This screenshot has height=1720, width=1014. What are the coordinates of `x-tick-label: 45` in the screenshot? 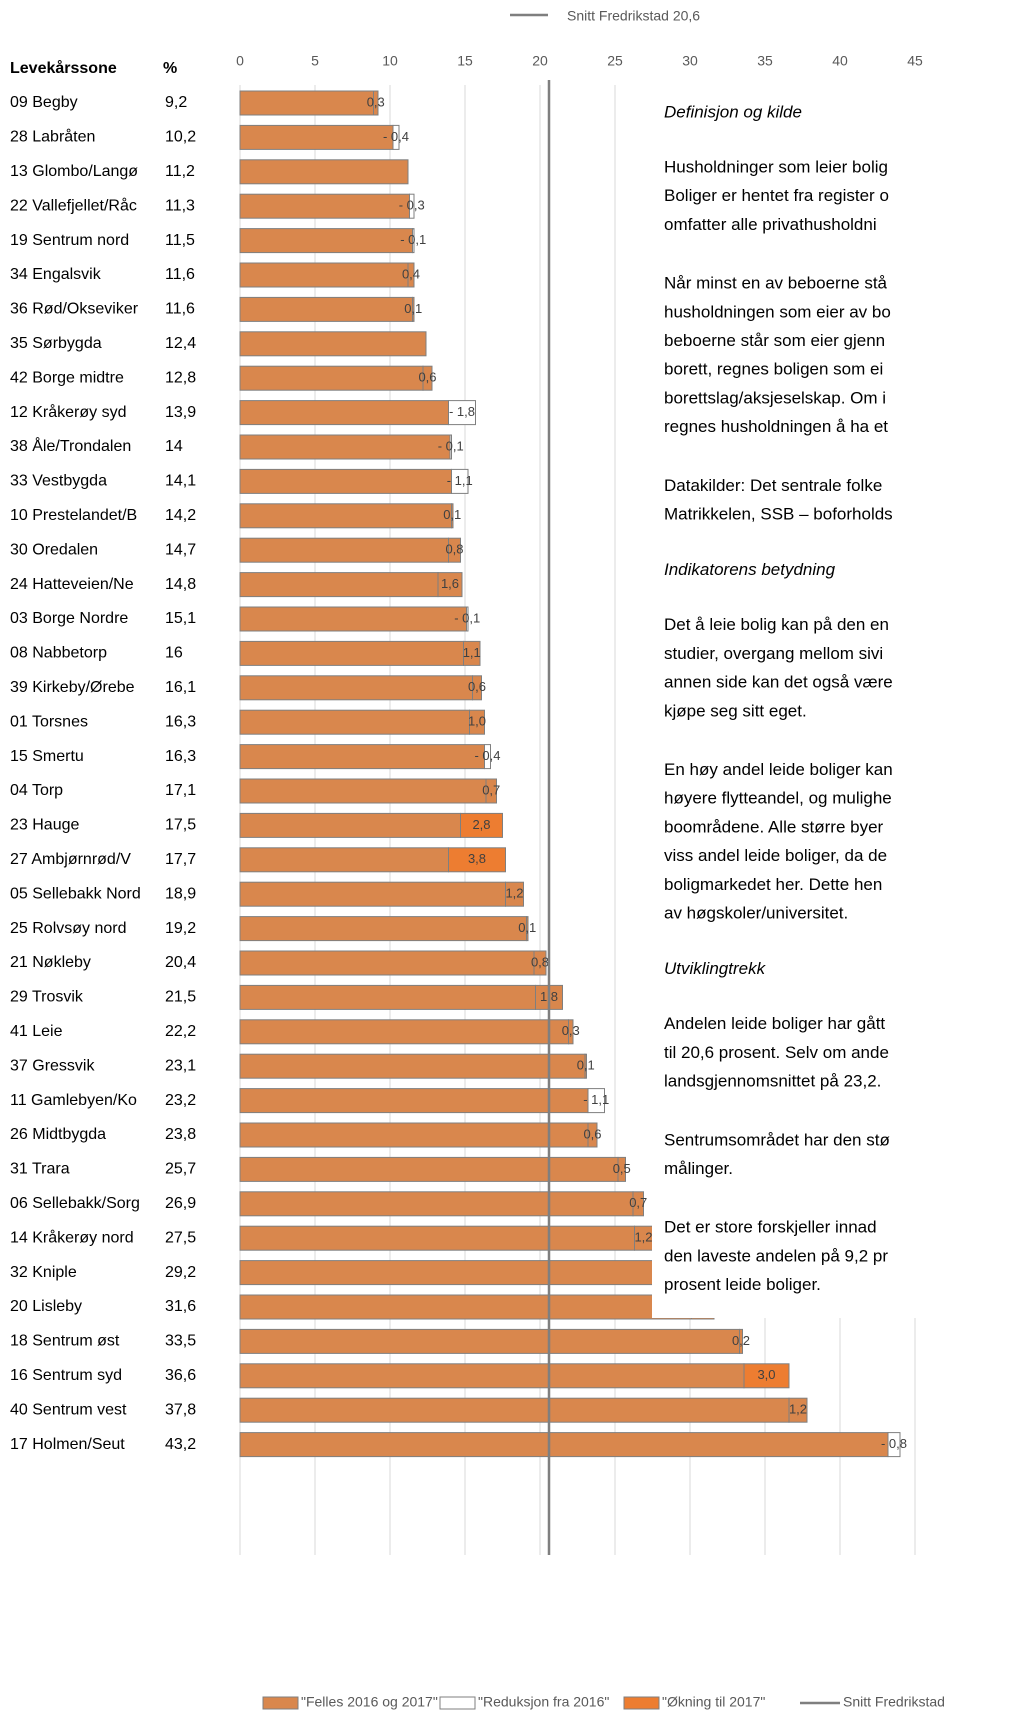 It's located at (915, 61).